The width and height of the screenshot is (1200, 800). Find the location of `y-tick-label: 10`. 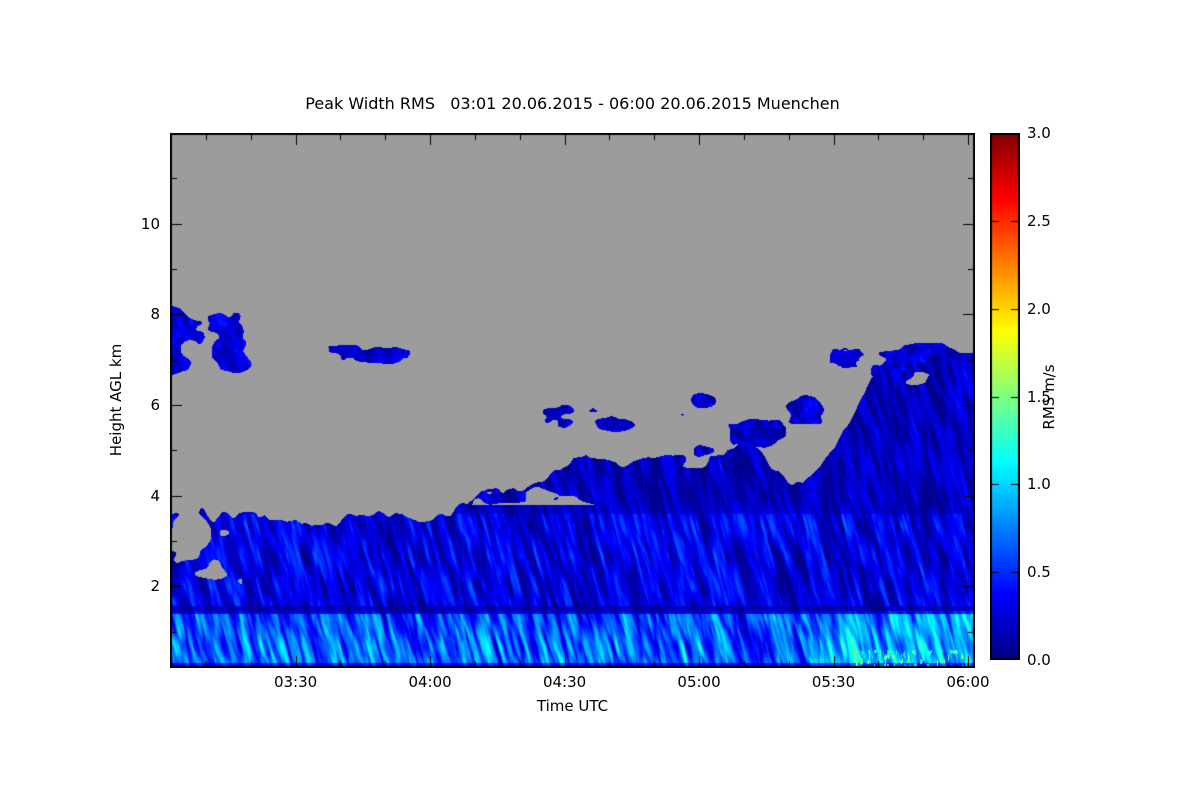

y-tick-label: 10 is located at coordinates (150, 223).